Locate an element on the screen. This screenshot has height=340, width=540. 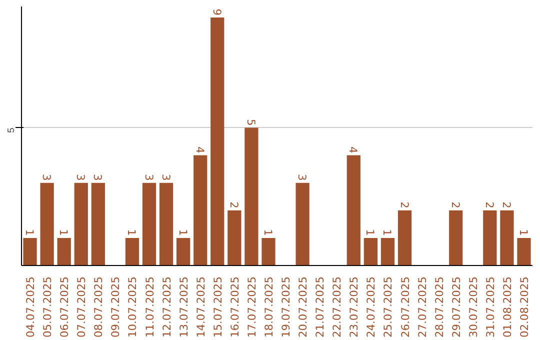
x-tick-label: 05.07.2025 is located at coordinates (47, 307).